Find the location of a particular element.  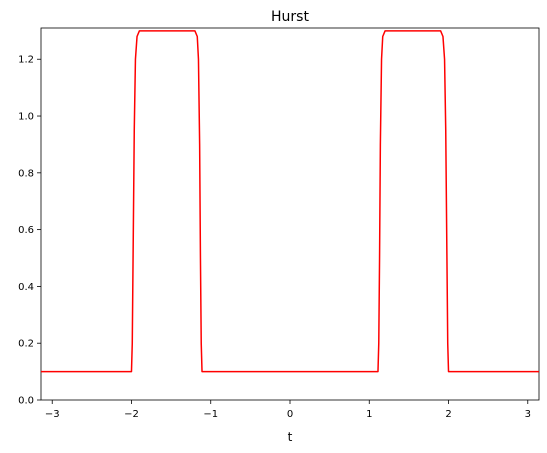

x-tick-label: 0 is located at coordinates (290, 414).